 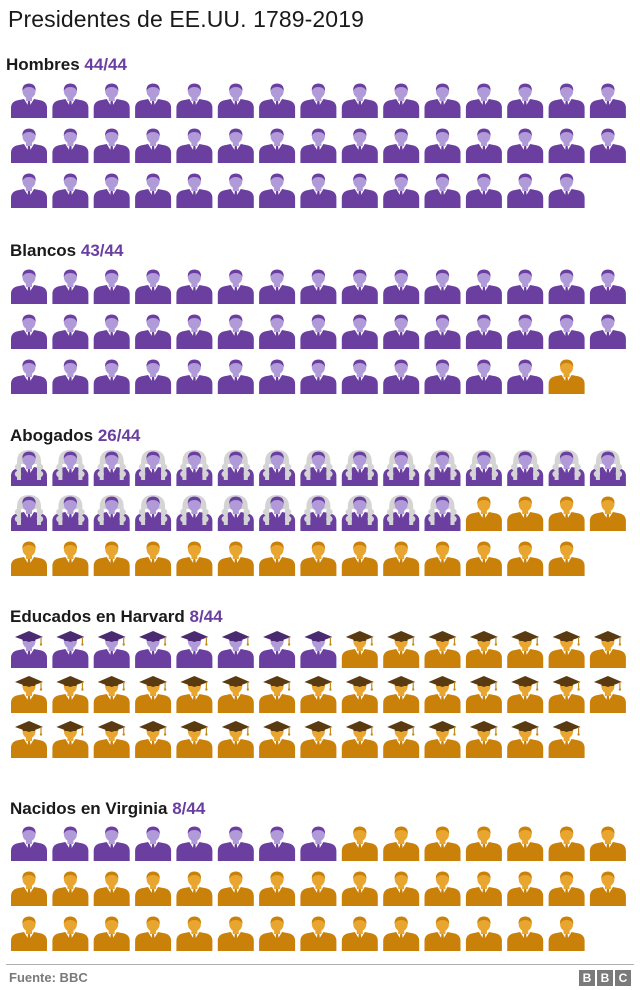 I want to click on bbc-logo: B B C, so click(x=605, y=978).